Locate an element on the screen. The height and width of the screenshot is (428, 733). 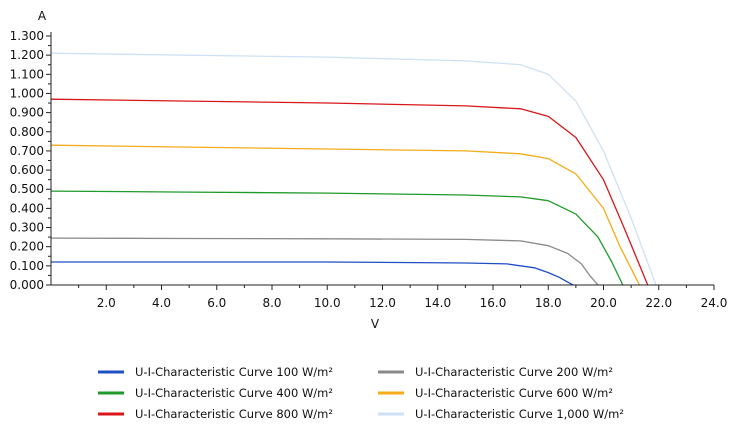
x-tick-label: 24.0 is located at coordinates (714, 303).